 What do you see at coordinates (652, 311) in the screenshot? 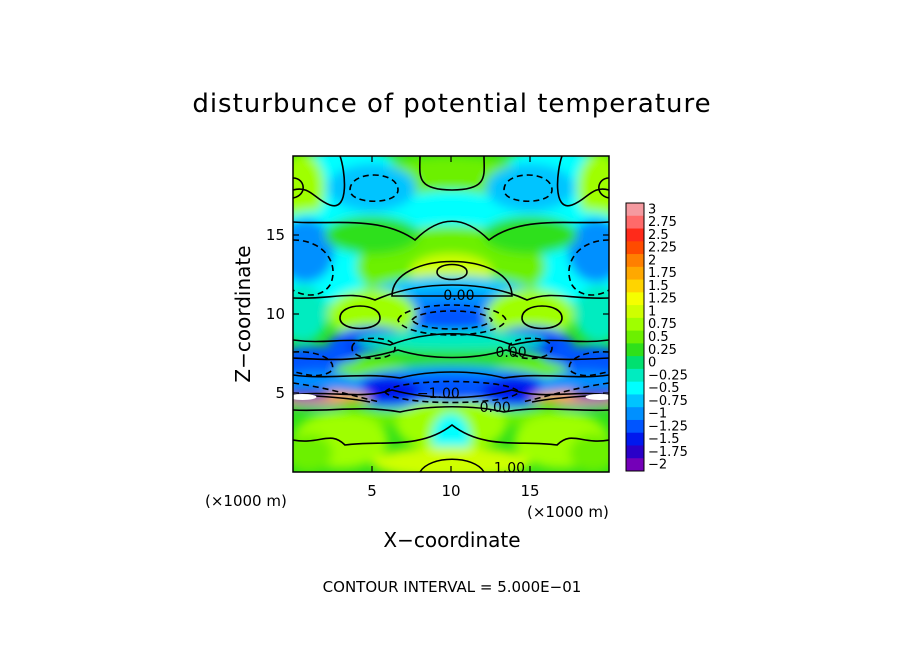
I see `colorbar-label: 1` at bounding box center [652, 311].